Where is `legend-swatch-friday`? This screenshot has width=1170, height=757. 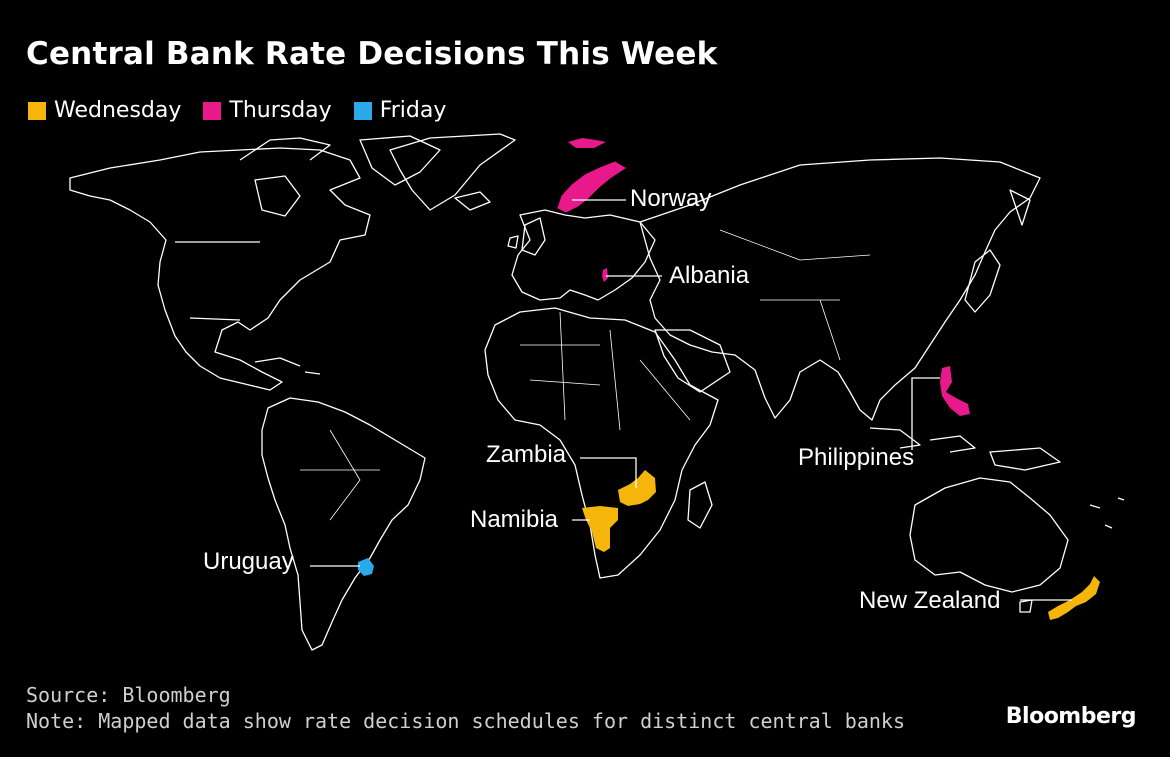 legend-swatch-friday is located at coordinates (362, 110).